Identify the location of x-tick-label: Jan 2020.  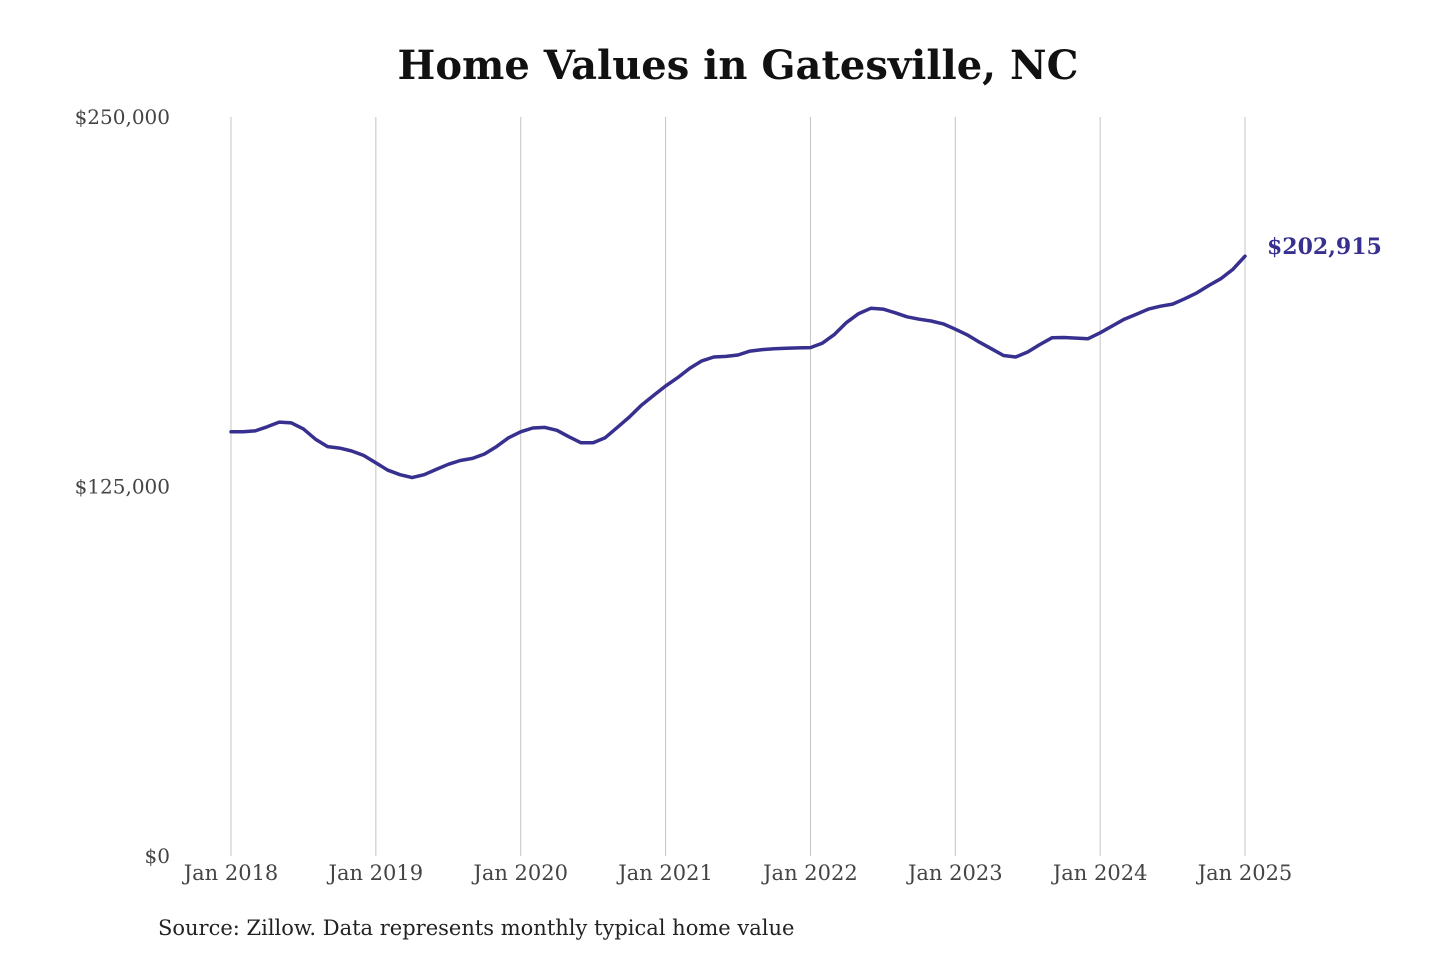
(519, 873).